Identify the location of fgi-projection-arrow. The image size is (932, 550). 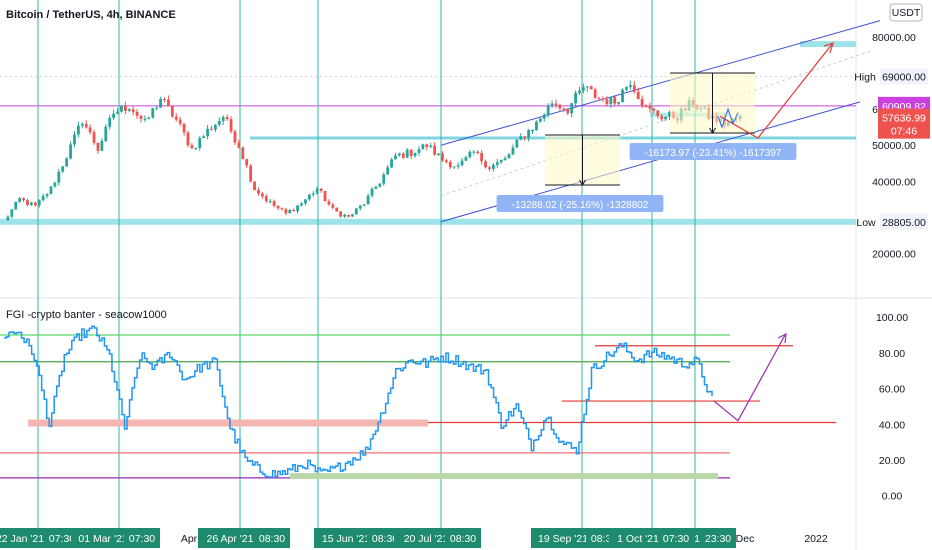
(749, 378).